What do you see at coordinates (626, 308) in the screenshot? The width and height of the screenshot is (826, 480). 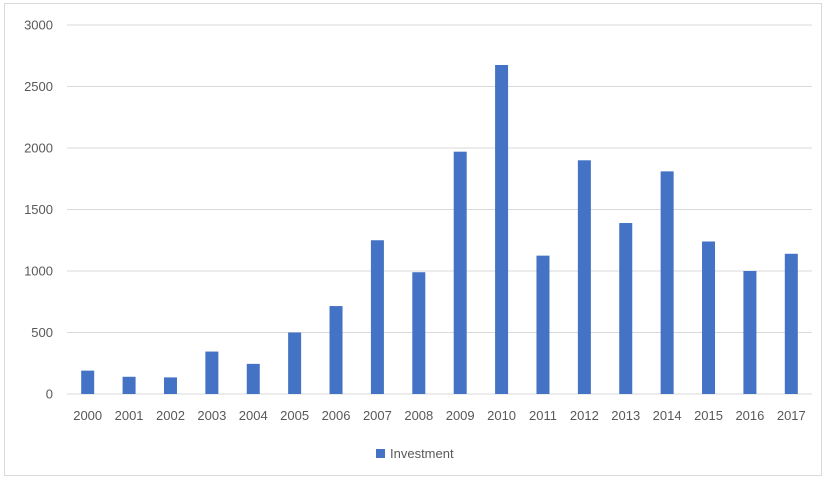 I see `bar-2013` at bounding box center [626, 308].